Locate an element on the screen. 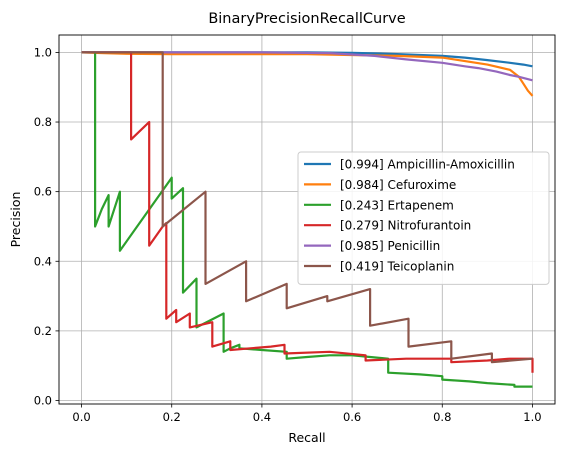 The height and width of the screenshot is (455, 567). legend-label-1: [0.984] Cefuroxime is located at coordinates (398, 185).